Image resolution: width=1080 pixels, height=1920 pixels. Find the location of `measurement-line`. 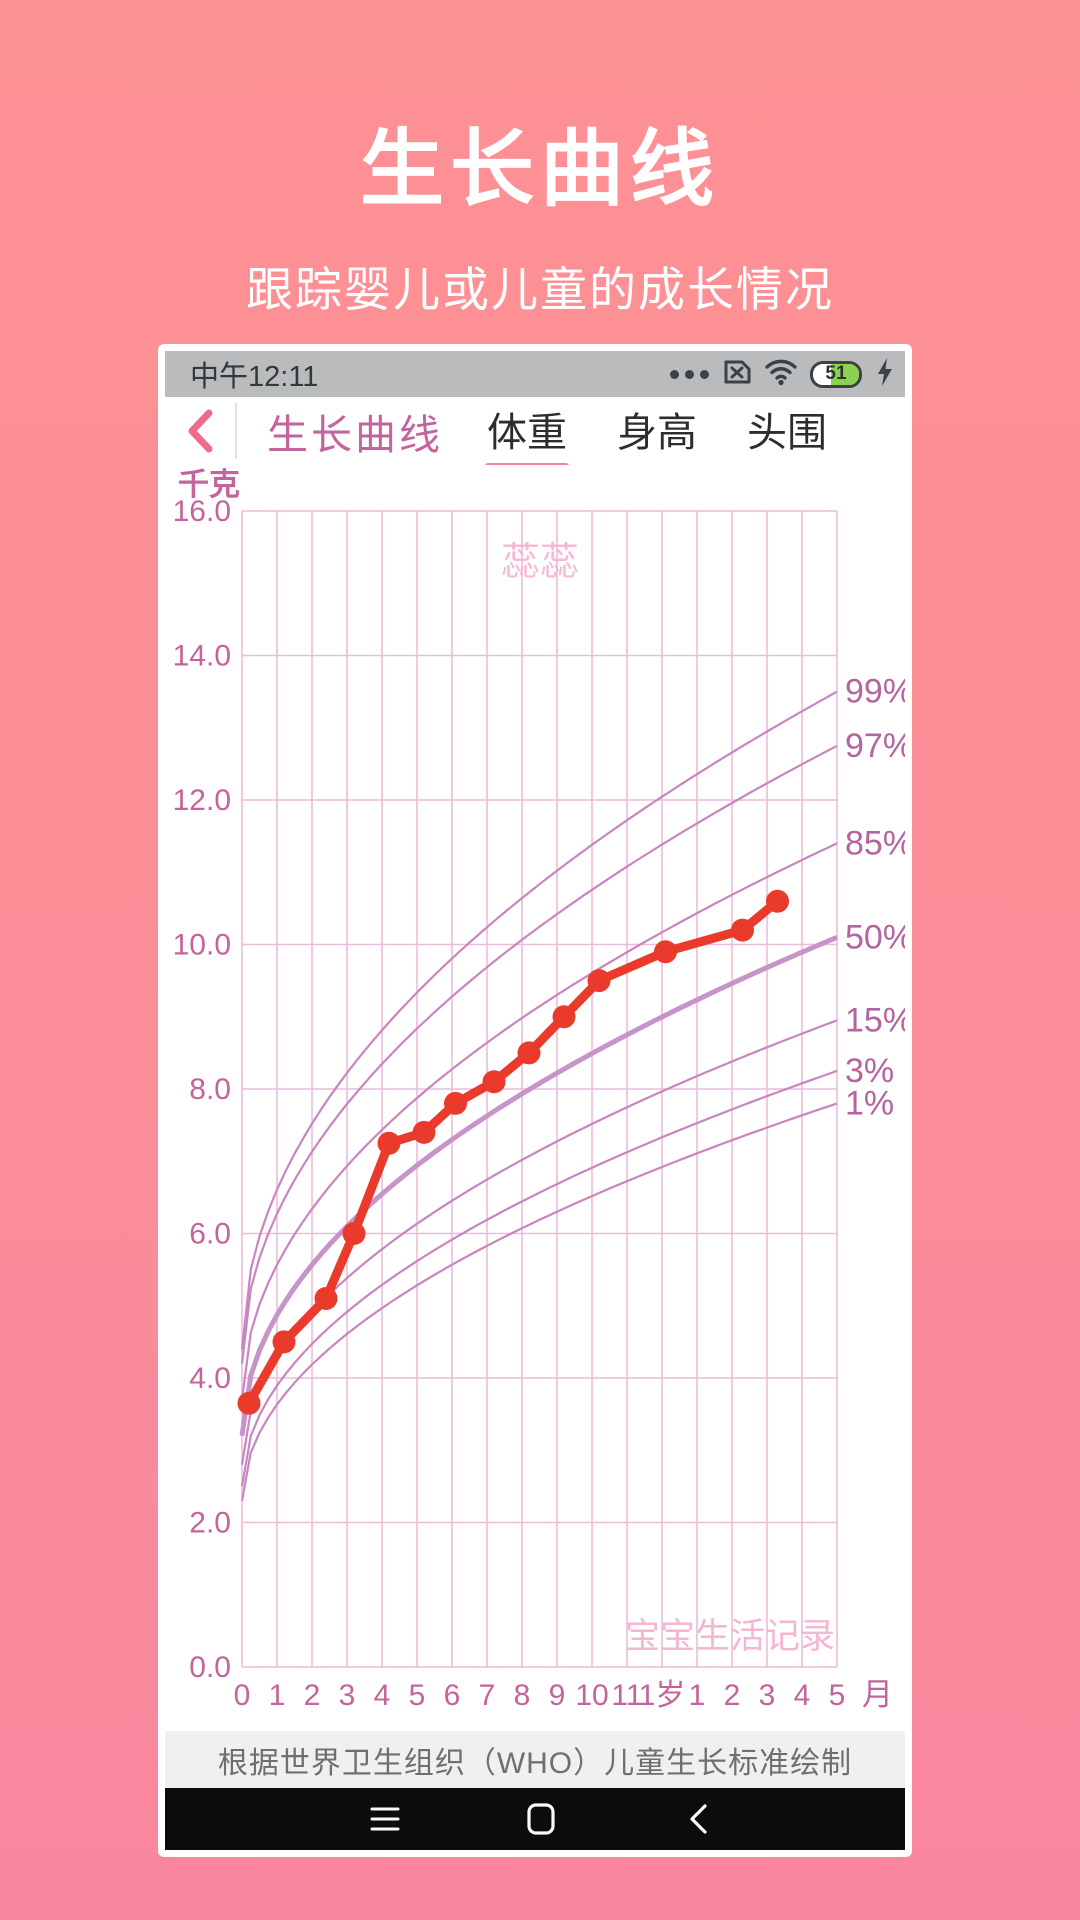

measurement-line is located at coordinates (513, 1152).